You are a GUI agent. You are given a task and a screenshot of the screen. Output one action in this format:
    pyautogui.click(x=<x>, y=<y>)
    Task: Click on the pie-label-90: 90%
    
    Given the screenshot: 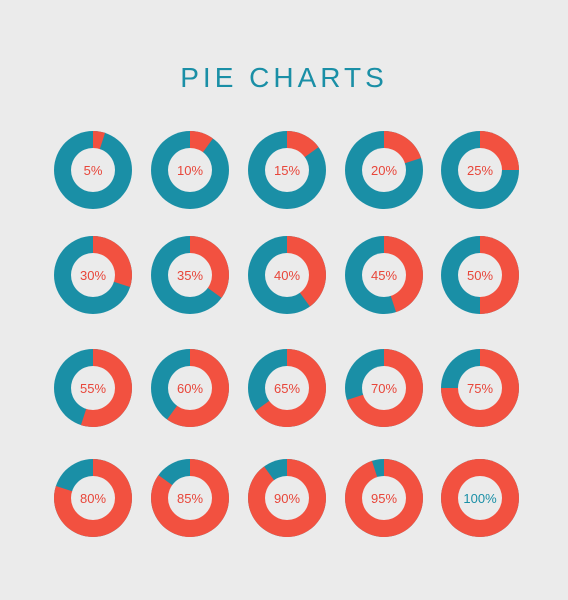 What is the action you would take?
    pyautogui.click(x=287, y=498)
    